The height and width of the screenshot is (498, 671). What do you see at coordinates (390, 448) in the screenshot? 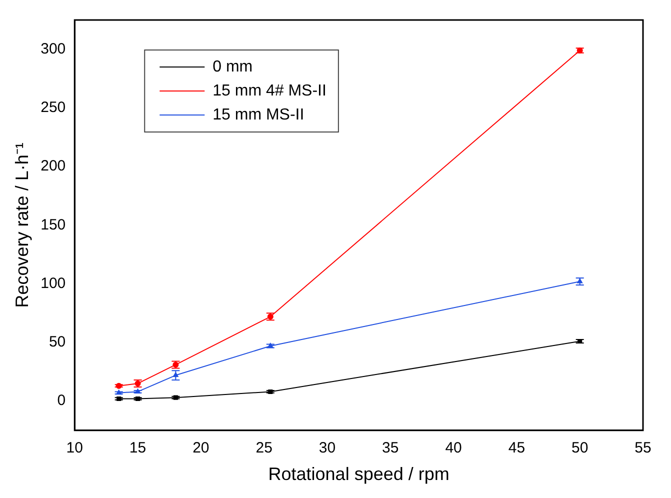
I see `x-tick-label: 35` at bounding box center [390, 448].